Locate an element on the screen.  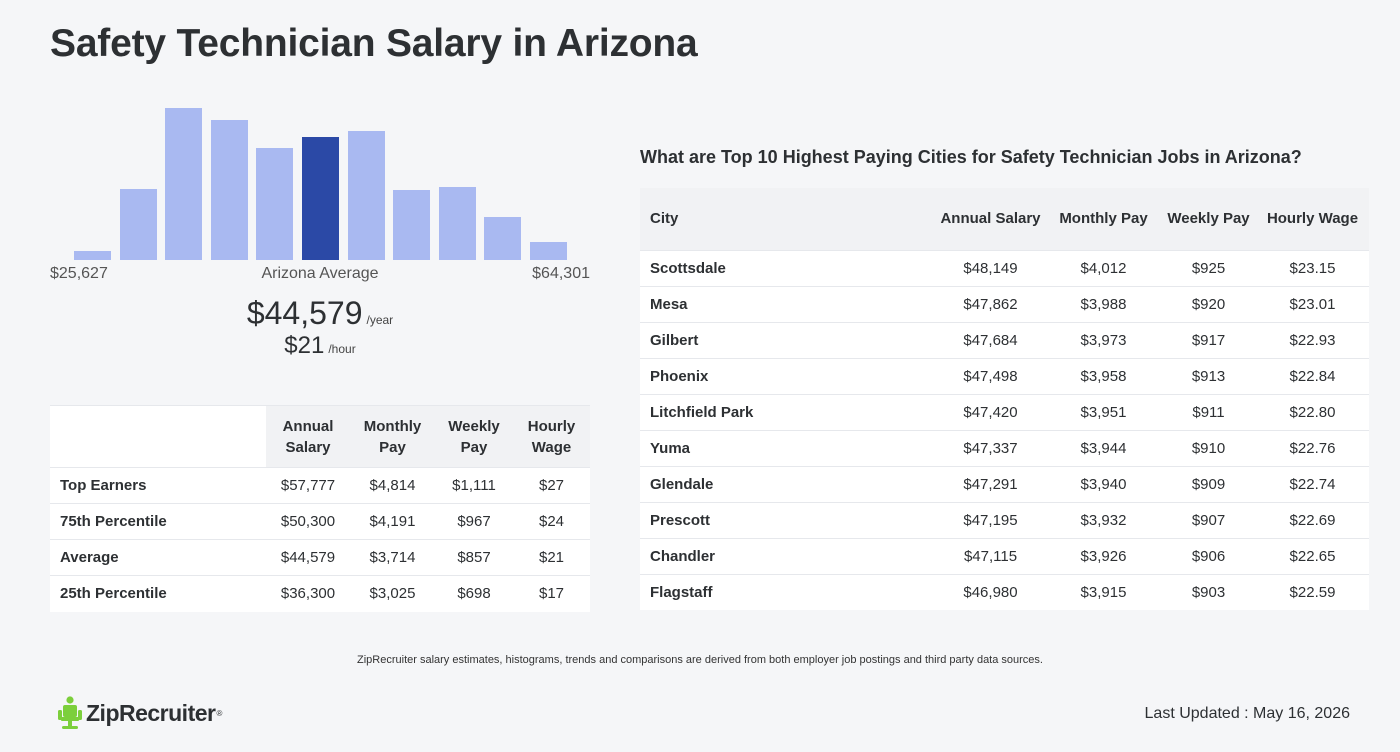
hourly-wage-cell: $22.84 is located at coordinates (1312, 376).